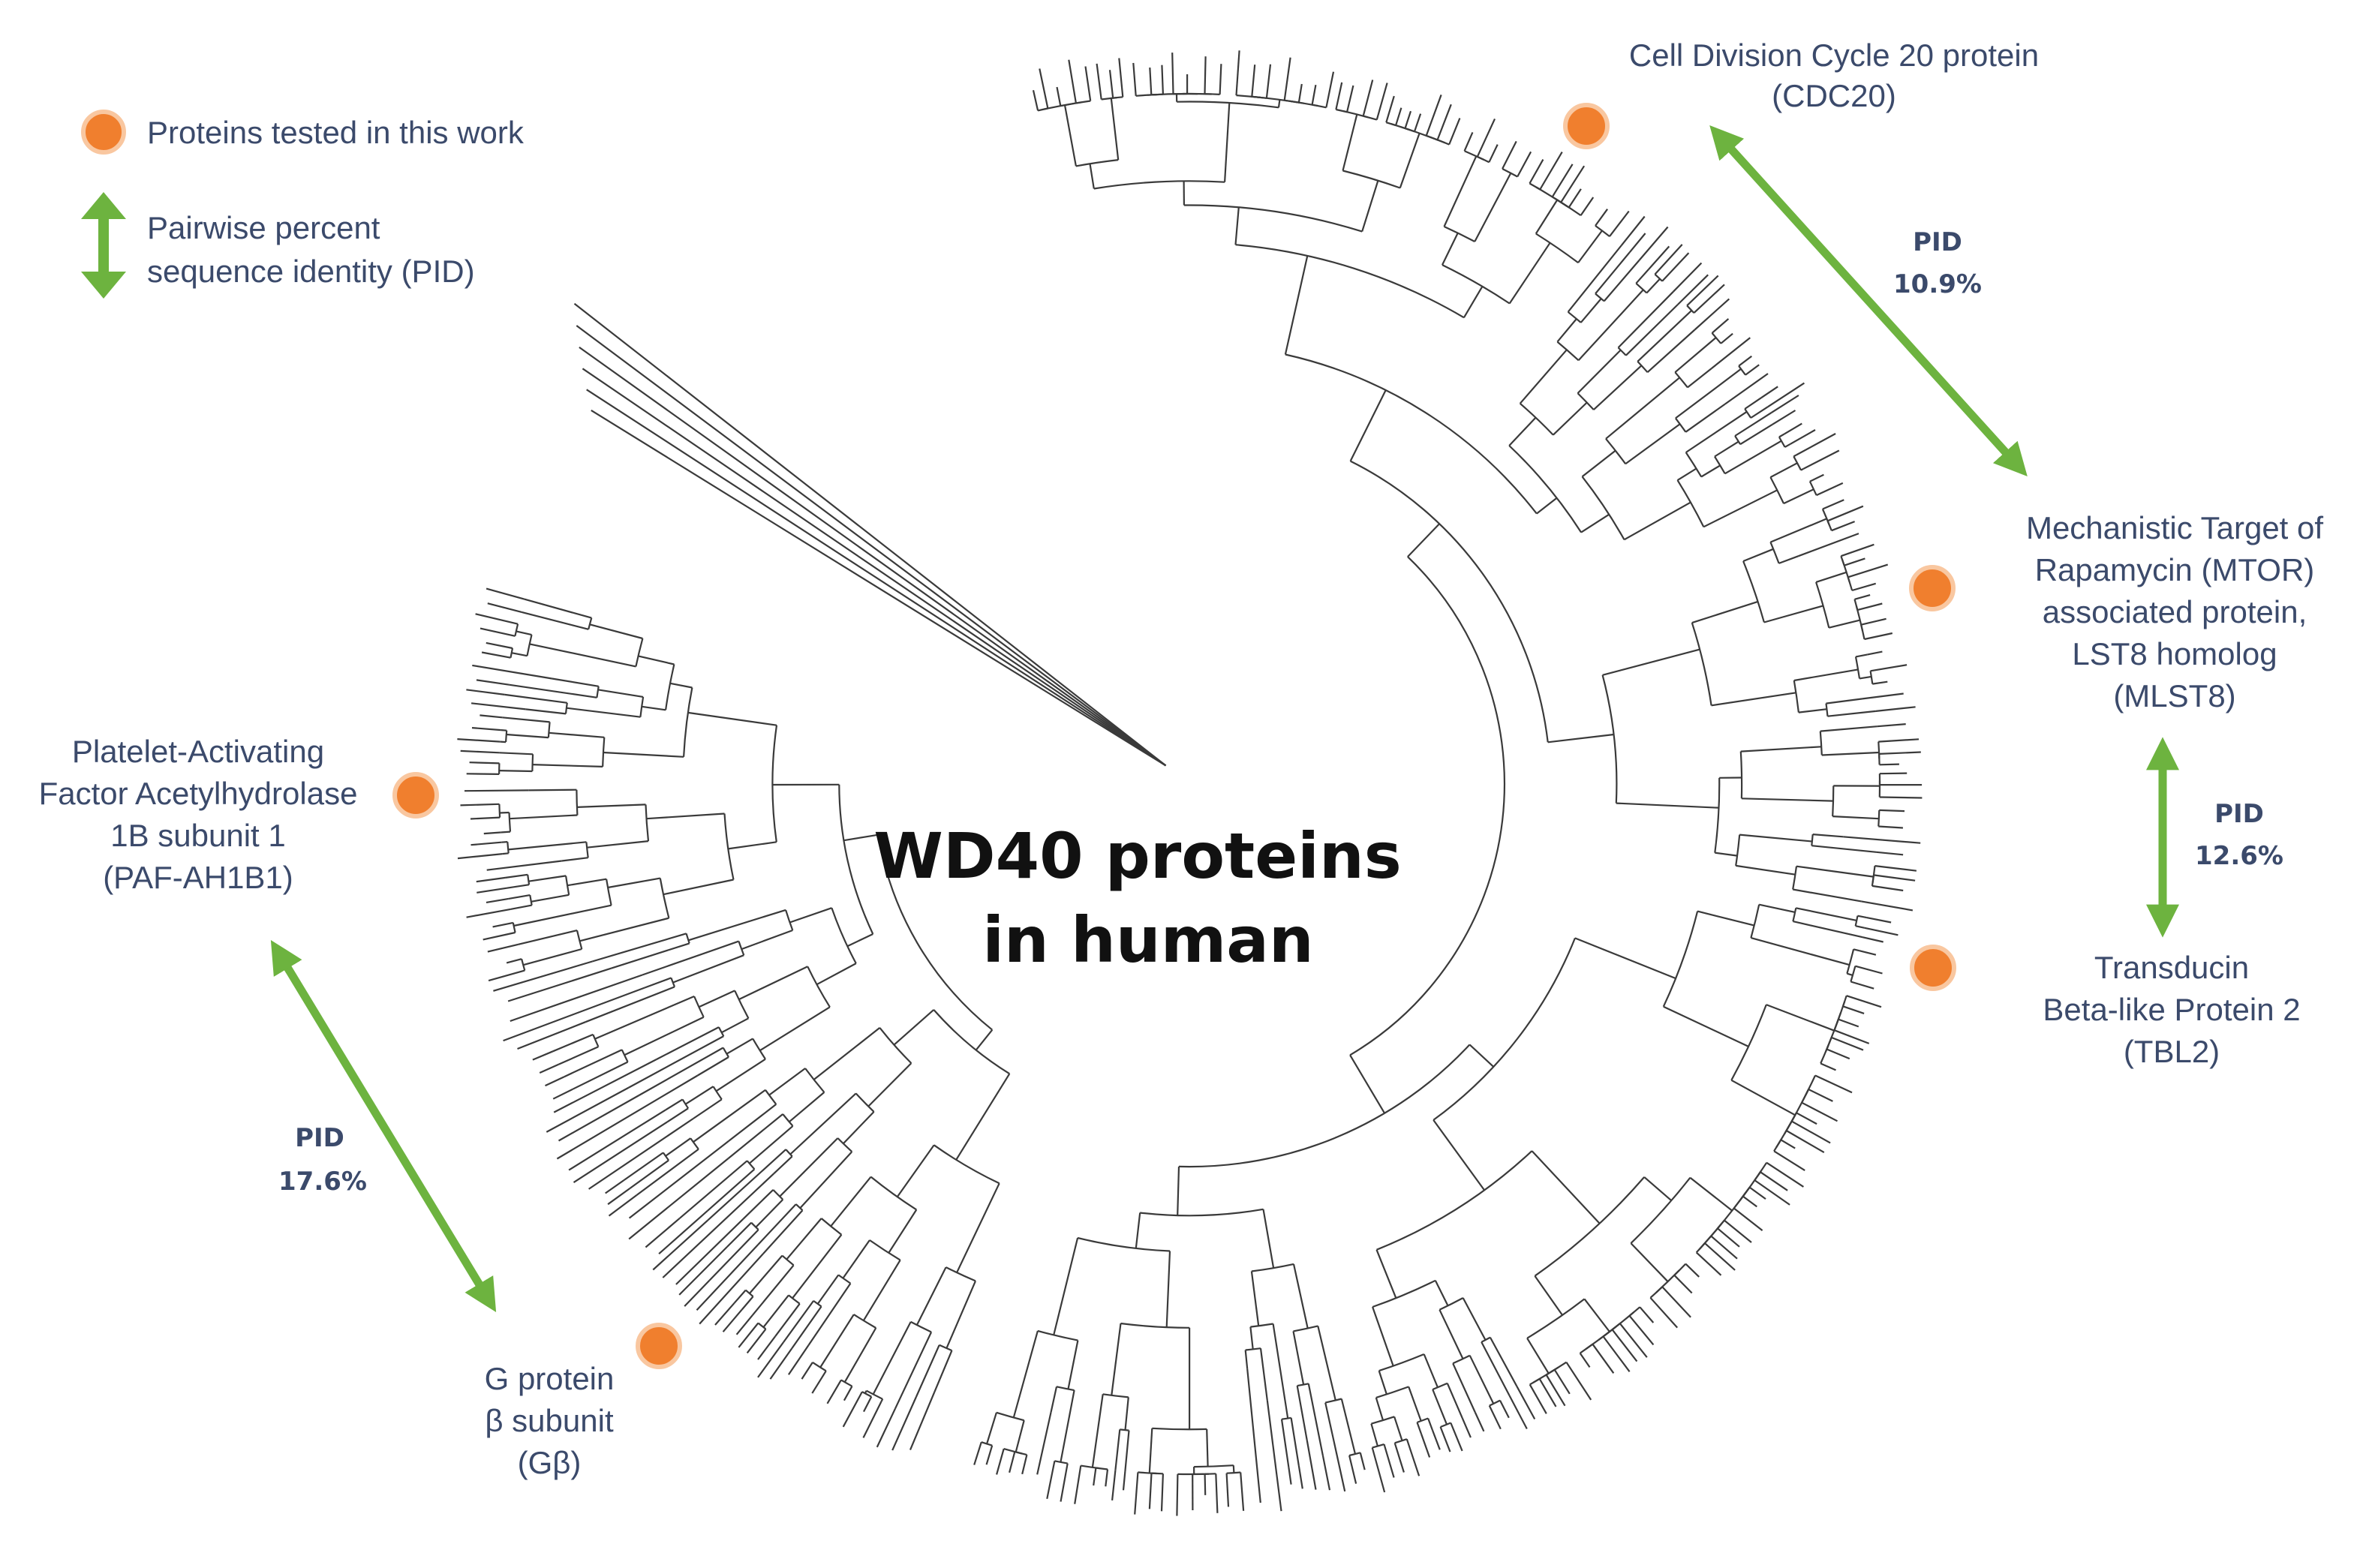 This screenshot has height=1568, width=2363. I want to click on pid-cdc20-mlst8-value: 10.9%, so click(1937, 284).